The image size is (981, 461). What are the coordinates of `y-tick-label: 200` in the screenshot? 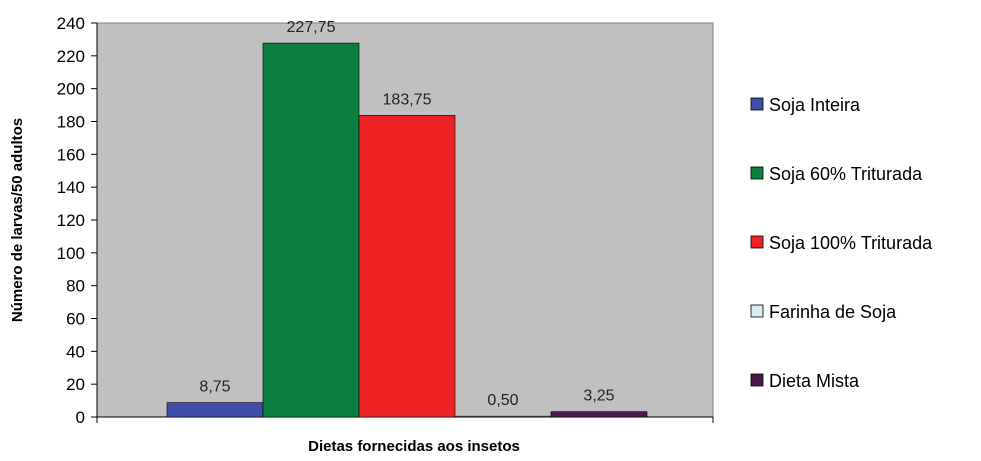 It's located at (71, 89).